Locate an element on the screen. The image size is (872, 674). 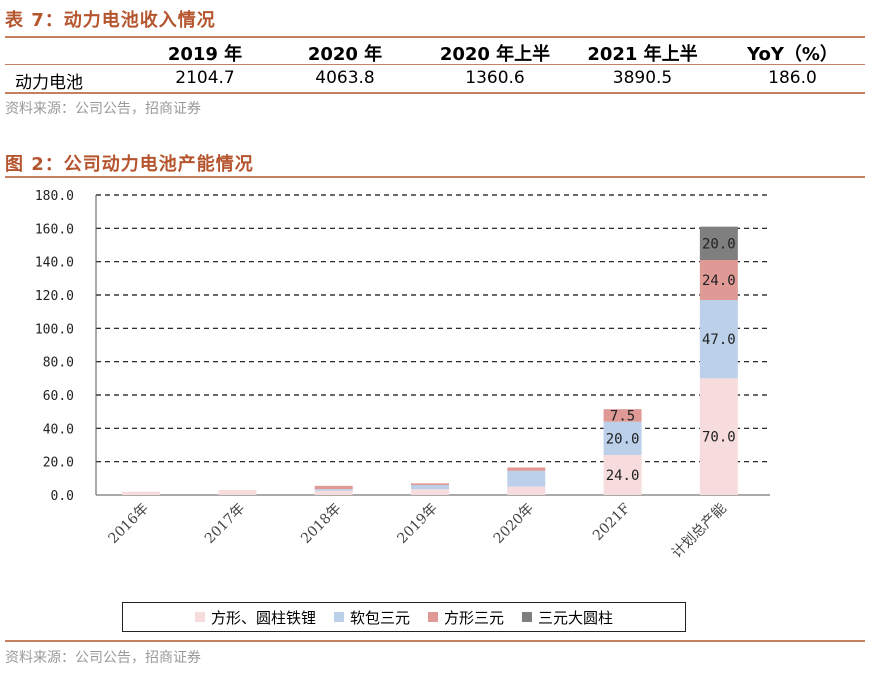
legend-swatch-prismatic-ternary is located at coordinates (433, 617).